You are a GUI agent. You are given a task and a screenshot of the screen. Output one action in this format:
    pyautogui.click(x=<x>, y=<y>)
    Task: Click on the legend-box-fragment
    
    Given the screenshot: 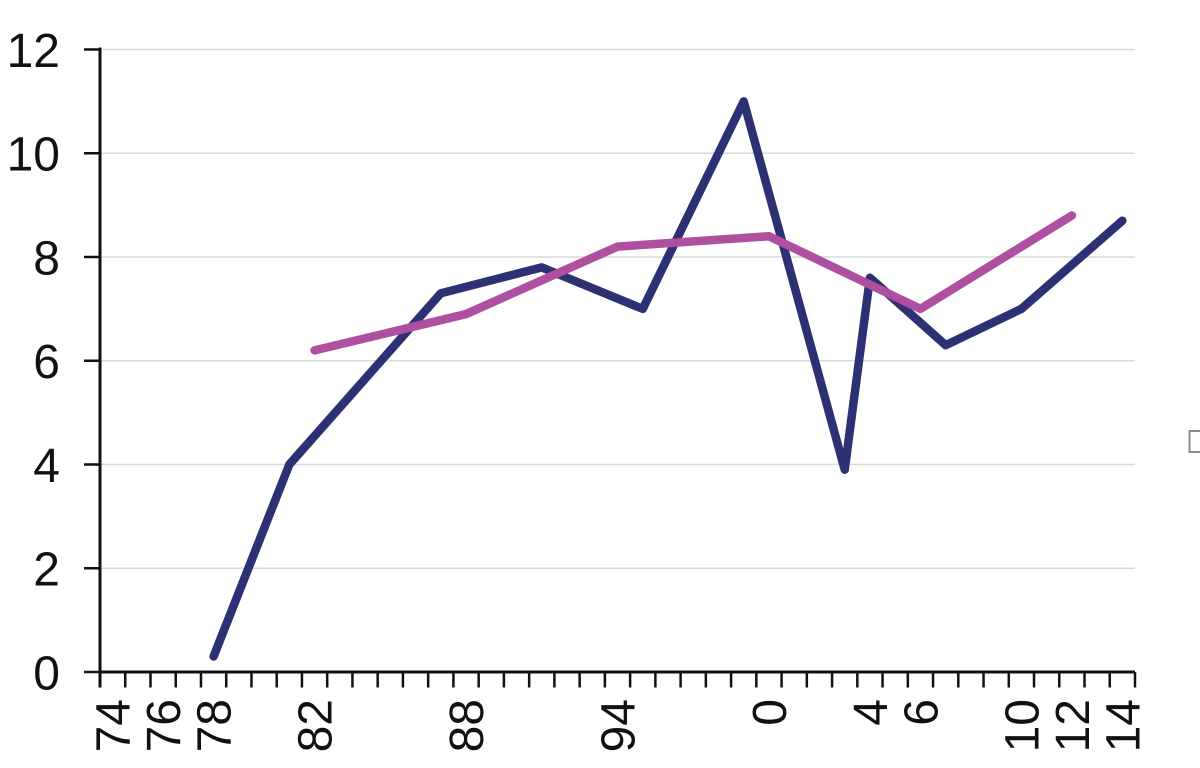 What is the action you would take?
    pyautogui.click(x=1194, y=441)
    